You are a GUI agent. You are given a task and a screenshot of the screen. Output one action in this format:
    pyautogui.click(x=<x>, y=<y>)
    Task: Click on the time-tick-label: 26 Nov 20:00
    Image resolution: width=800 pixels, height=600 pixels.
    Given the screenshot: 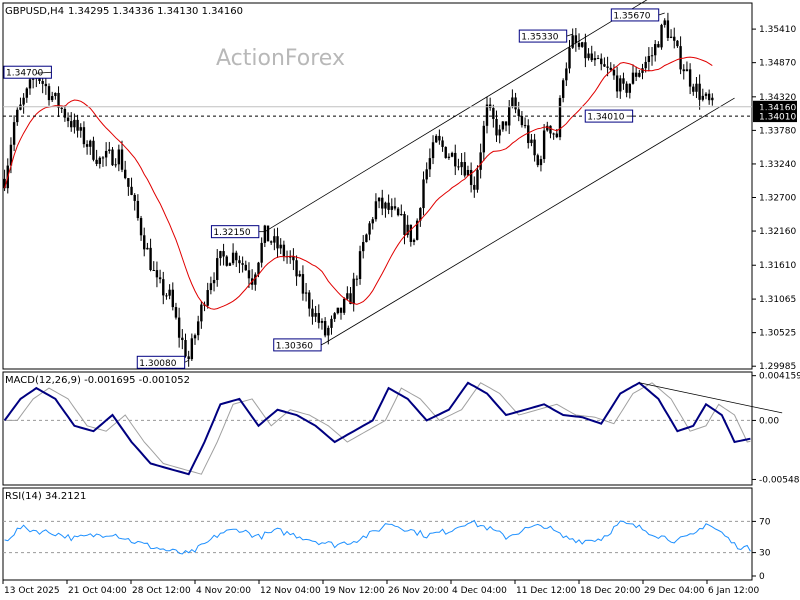 What is the action you would take?
    pyautogui.click(x=418, y=591)
    